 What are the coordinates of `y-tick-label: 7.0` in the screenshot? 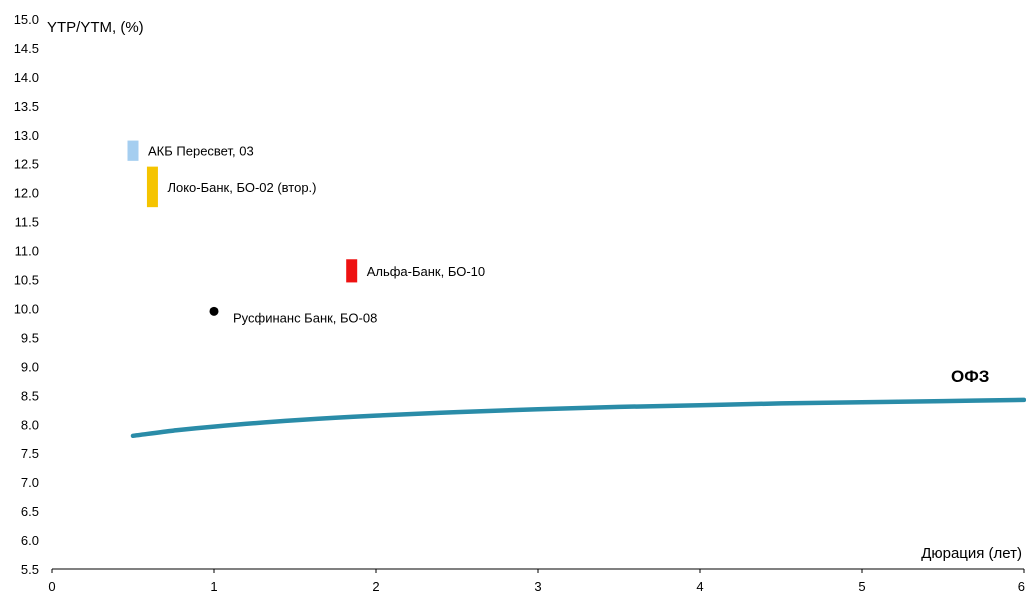 It's located at (30, 482).